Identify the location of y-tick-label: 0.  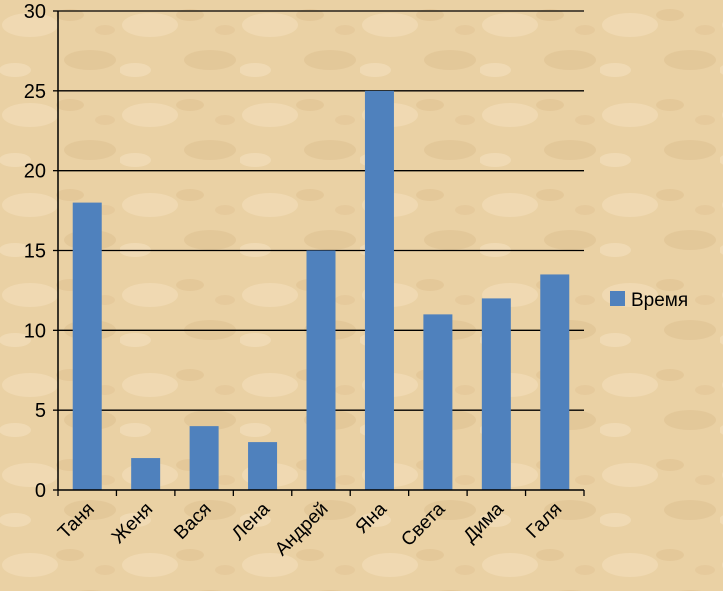
(40, 491).